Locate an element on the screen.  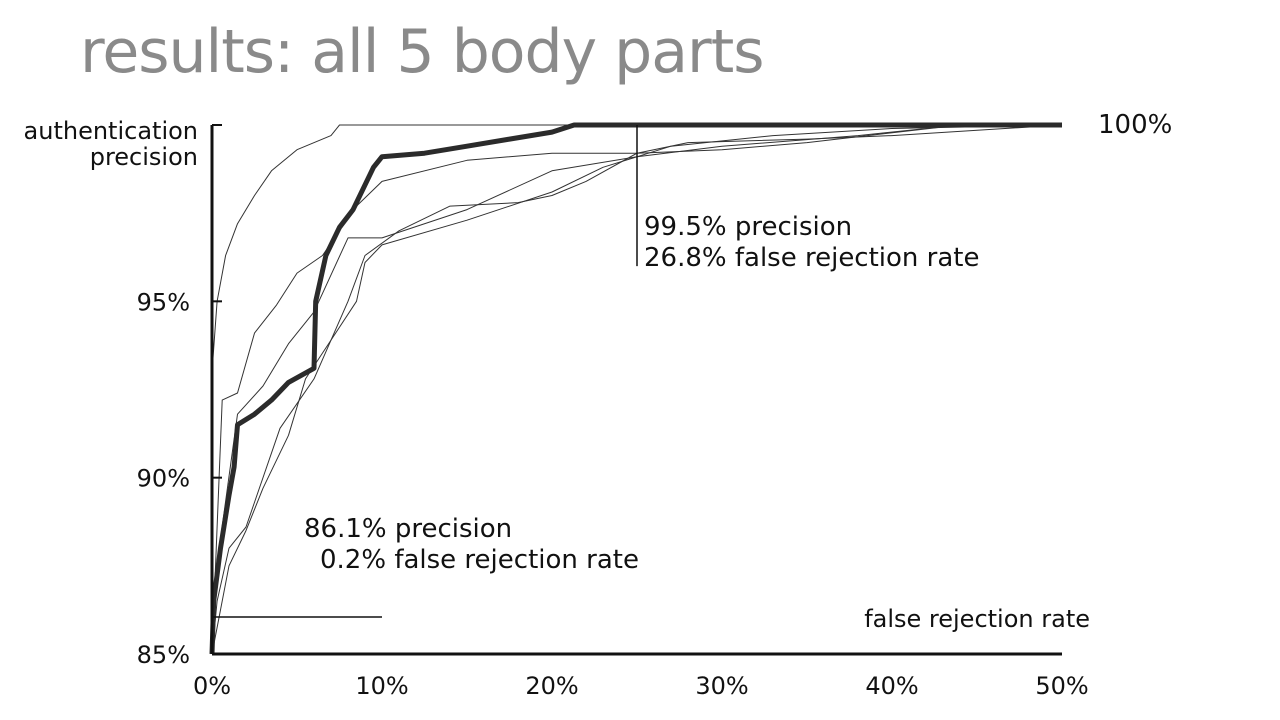
x-tick-label: 0% is located at coordinates (212, 686).